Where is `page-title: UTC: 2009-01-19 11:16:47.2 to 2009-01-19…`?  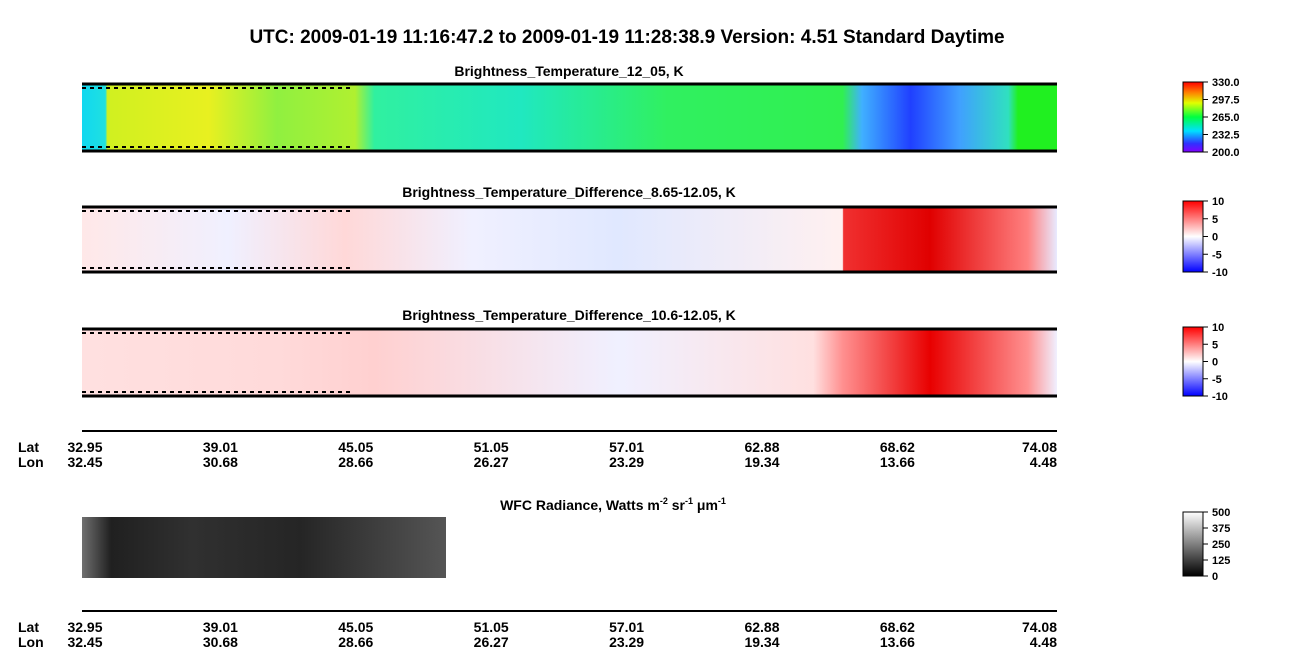 page-title: UTC: 2009-01-19 11:16:47.2 to 2009-01-19… is located at coordinates (626, 37).